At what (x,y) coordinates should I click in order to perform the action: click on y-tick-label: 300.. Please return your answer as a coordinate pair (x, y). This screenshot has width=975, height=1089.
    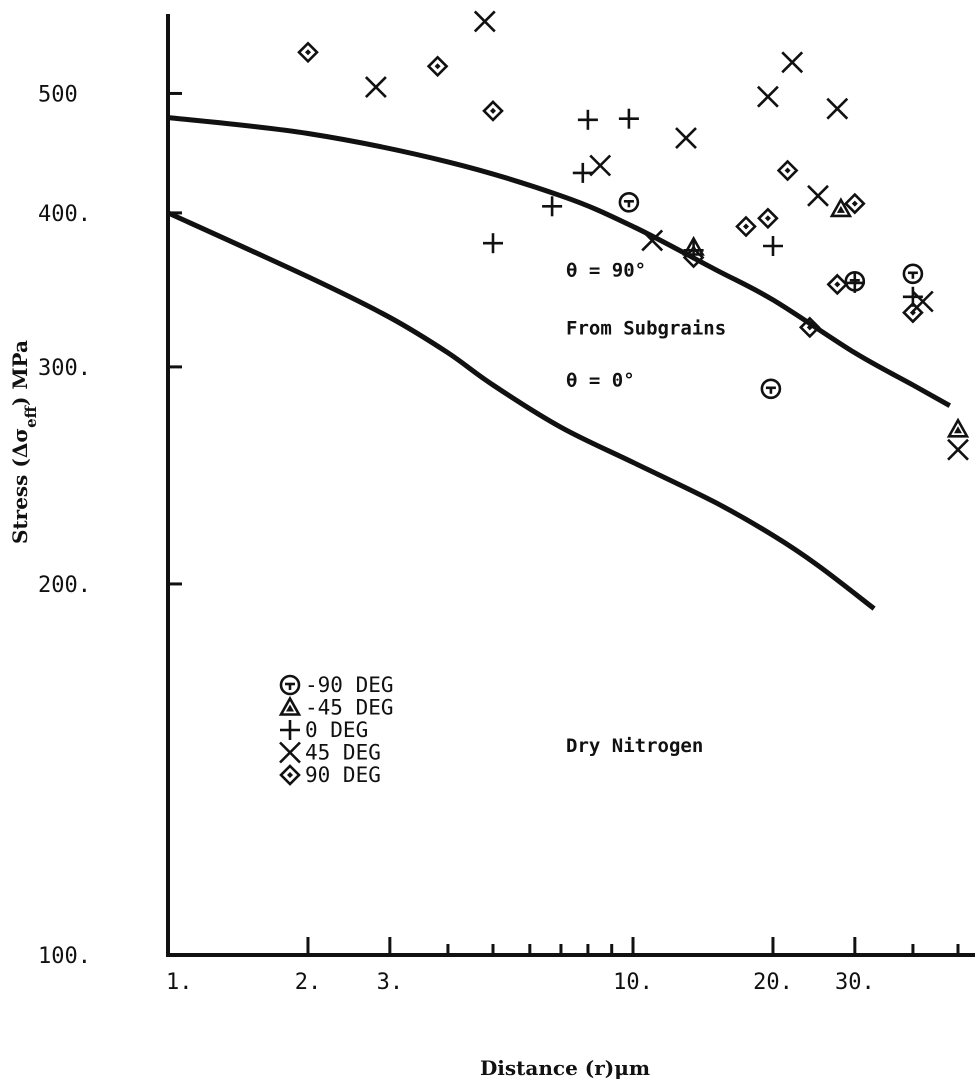
    Looking at the image, I should click on (64, 368).